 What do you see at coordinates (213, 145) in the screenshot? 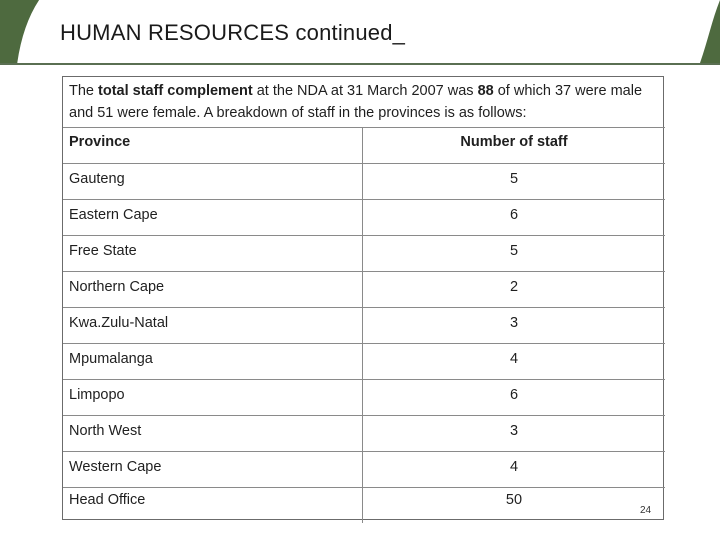
I see `column-header-province: Province` at bounding box center [213, 145].